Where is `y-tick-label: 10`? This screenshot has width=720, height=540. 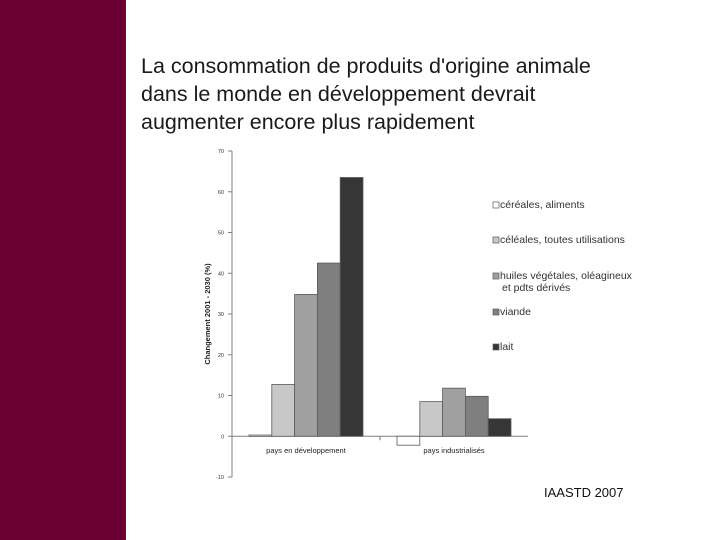 y-tick-label: 10 is located at coordinates (221, 397).